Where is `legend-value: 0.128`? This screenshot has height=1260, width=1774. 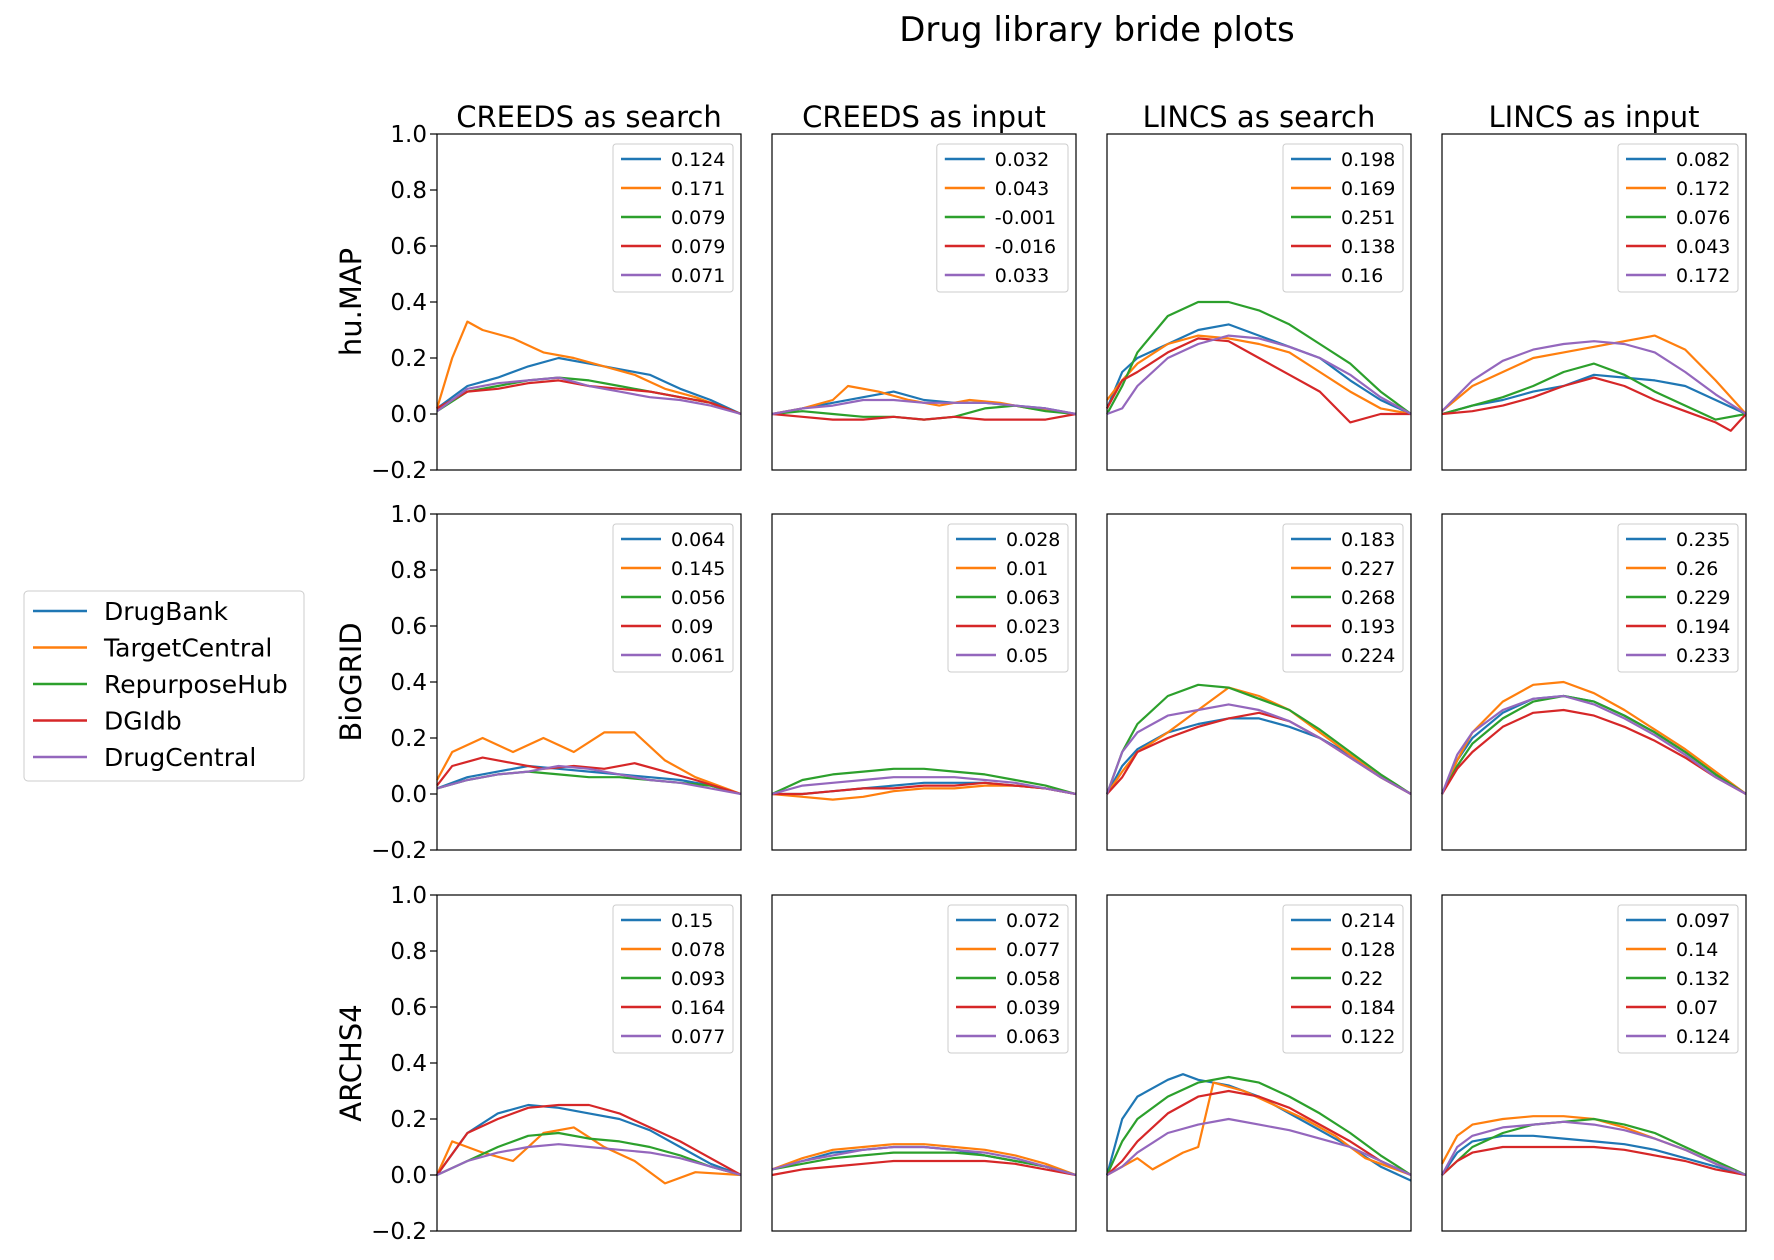 legend-value: 0.128 is located at coordinates (1368, 950).